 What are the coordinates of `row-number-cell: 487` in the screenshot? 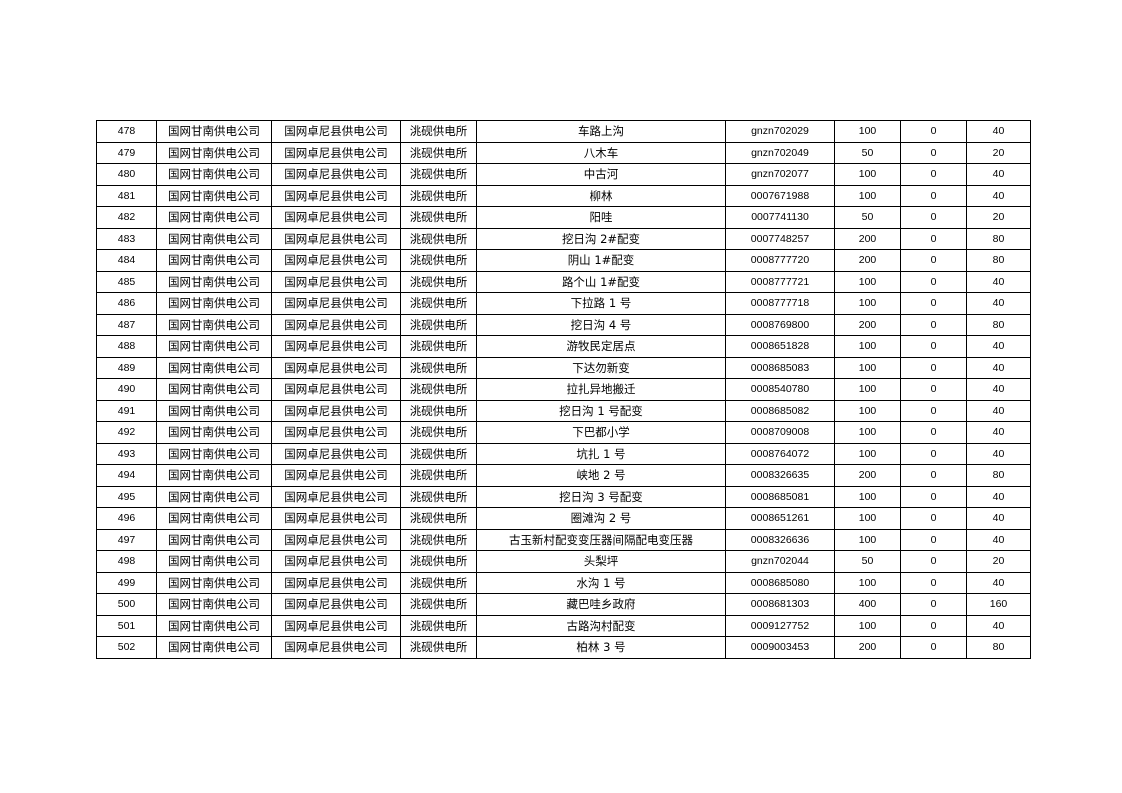 It's located at (126, 324).